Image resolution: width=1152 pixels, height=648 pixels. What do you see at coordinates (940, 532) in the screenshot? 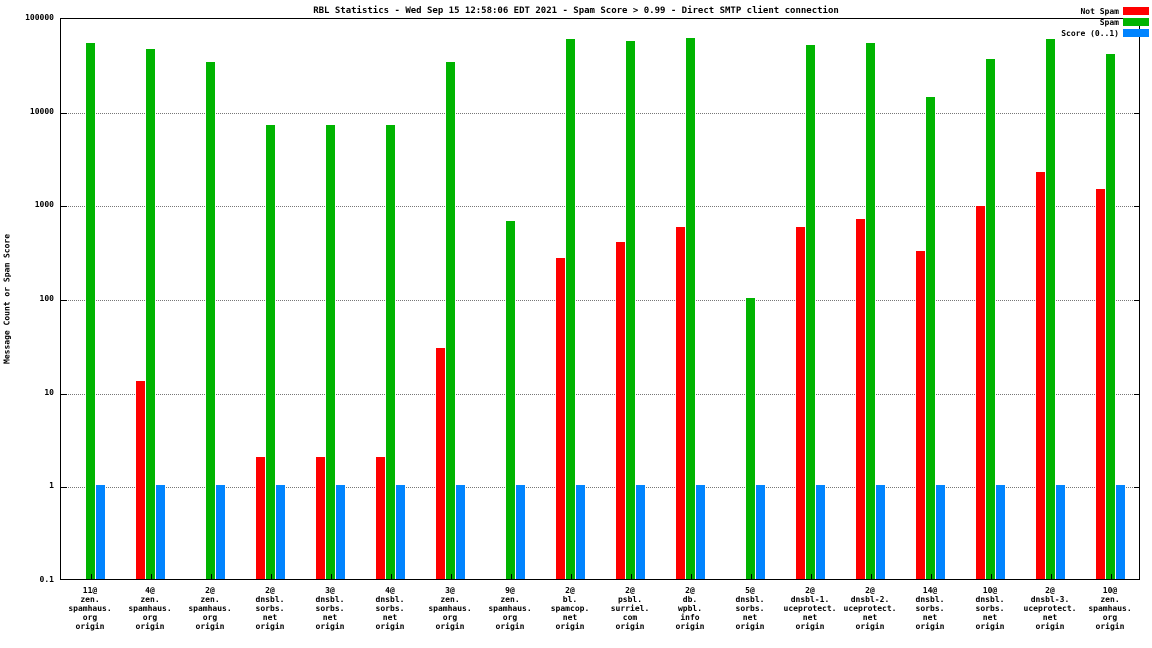
I see `bar-score-0-1--14` at bounding box center [940, 532].